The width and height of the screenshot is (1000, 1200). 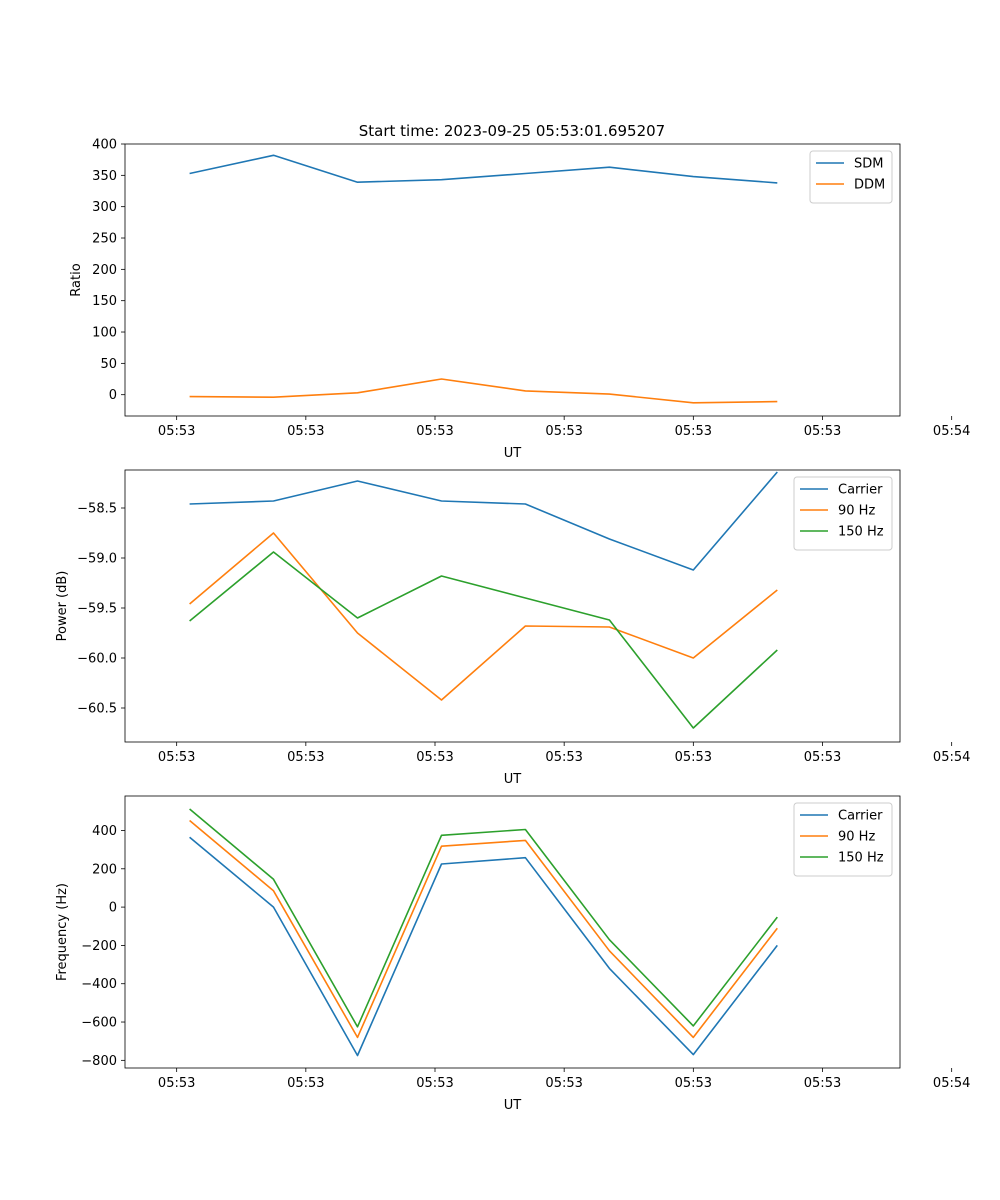 I want to click on legend: SDM DDM, so click(x=851, y=177).